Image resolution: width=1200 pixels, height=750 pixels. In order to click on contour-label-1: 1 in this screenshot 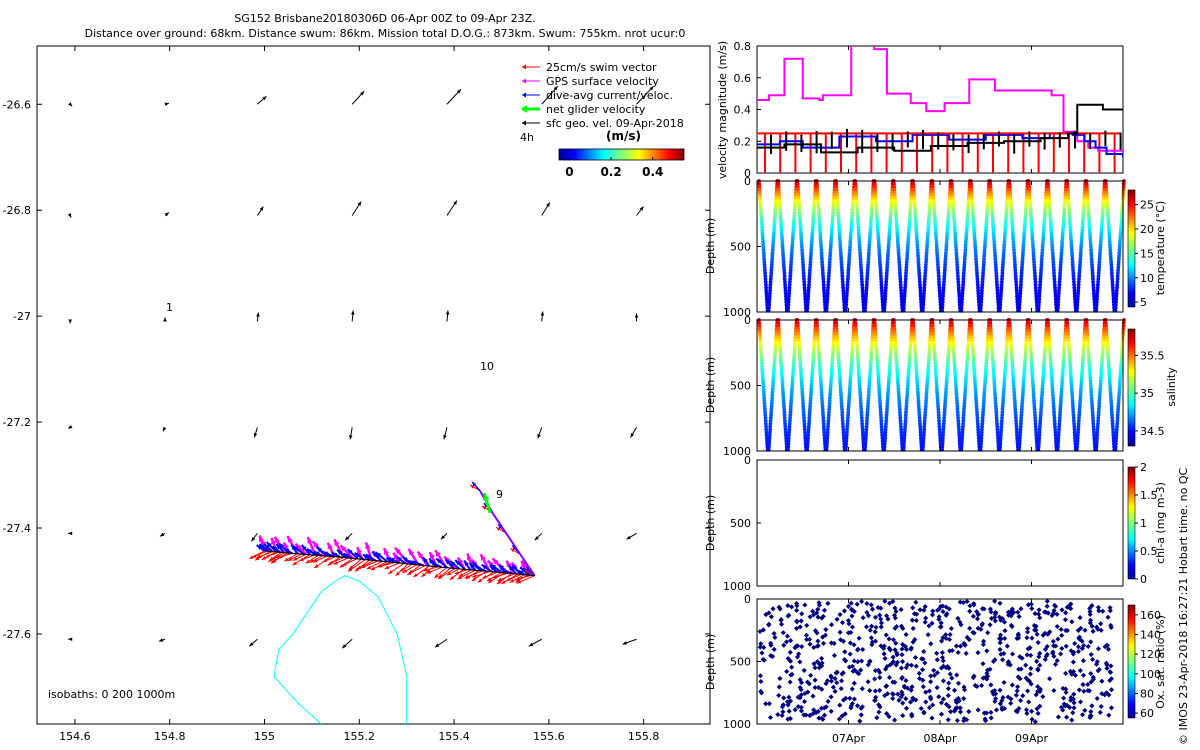, I will do `click(169, 307)`.